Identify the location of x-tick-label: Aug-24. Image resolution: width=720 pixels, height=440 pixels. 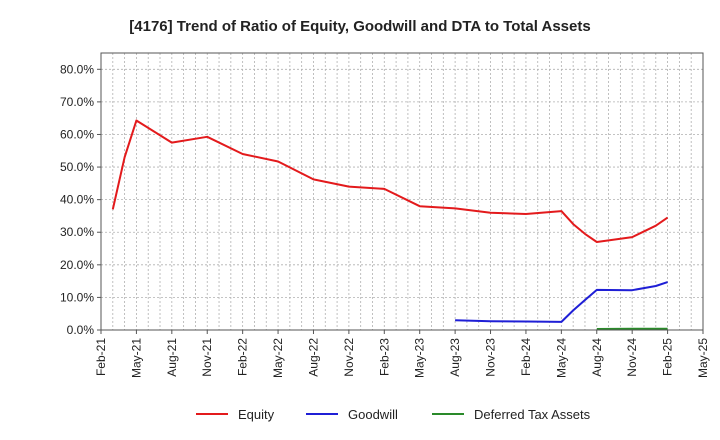
(597, 357).